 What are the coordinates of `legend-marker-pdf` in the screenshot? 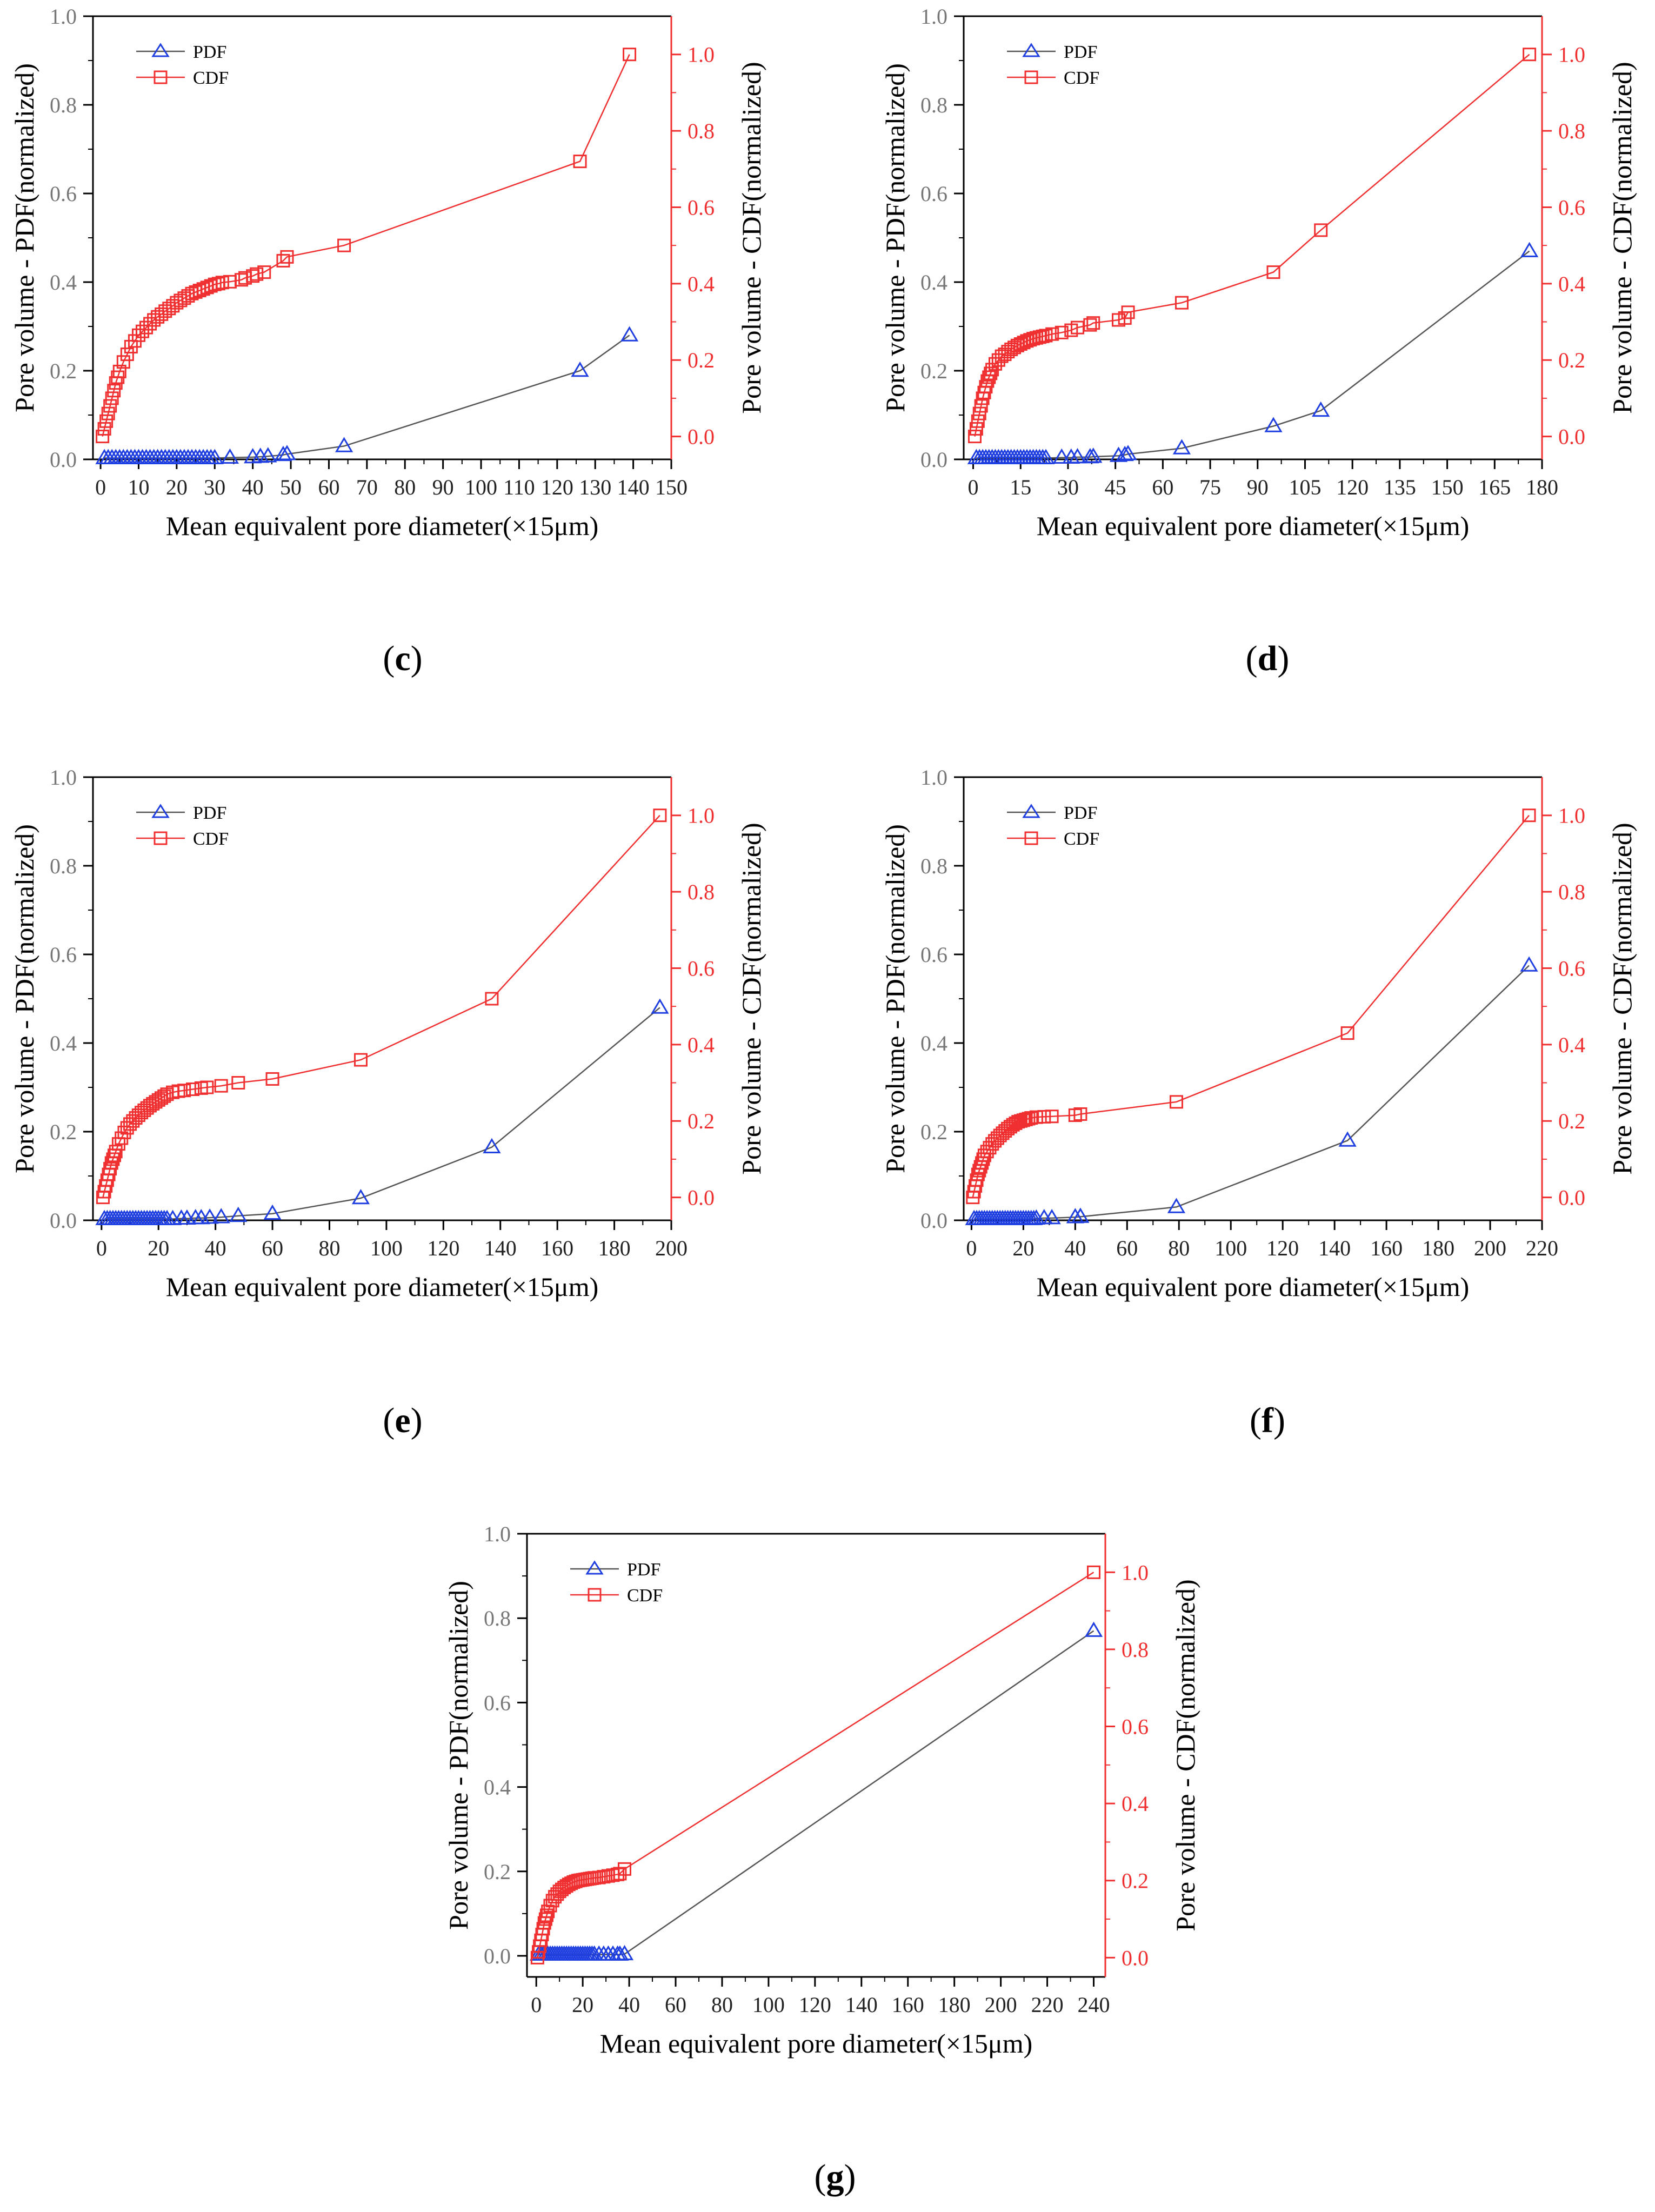 It's located at (1031, 50).